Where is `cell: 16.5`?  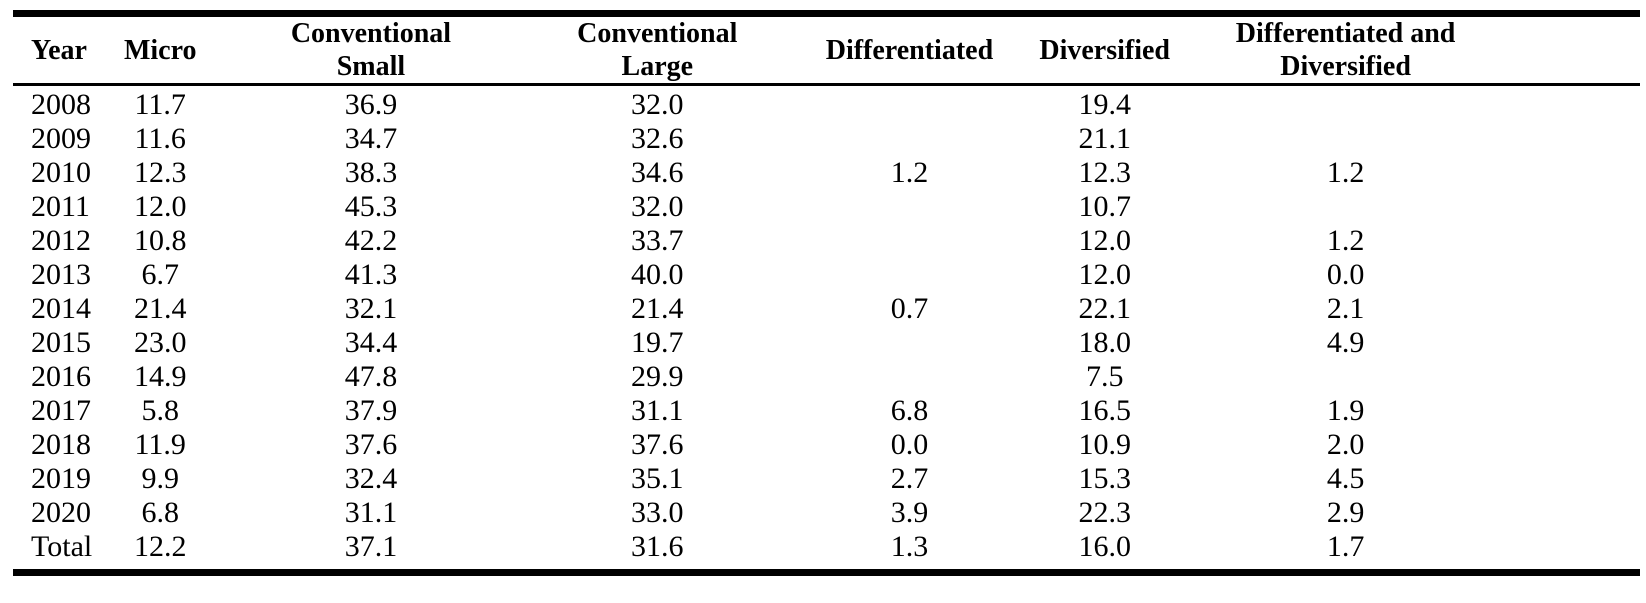
cell: 16.5 is located at coordinates (1104, 410).